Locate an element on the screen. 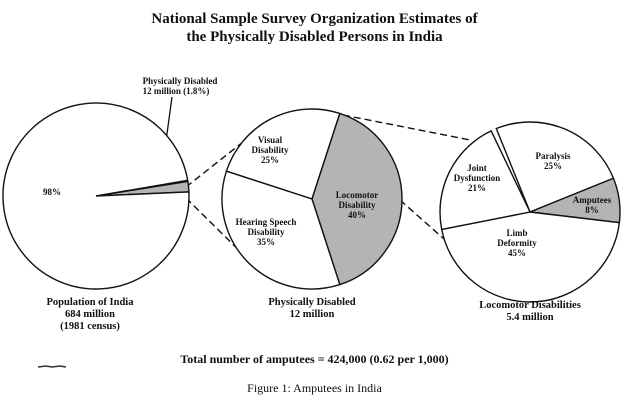 Image resolution: width=629 pixels, height=406 pixels. slice-label: Paralysis 25% is located at coordinates (553, 161).